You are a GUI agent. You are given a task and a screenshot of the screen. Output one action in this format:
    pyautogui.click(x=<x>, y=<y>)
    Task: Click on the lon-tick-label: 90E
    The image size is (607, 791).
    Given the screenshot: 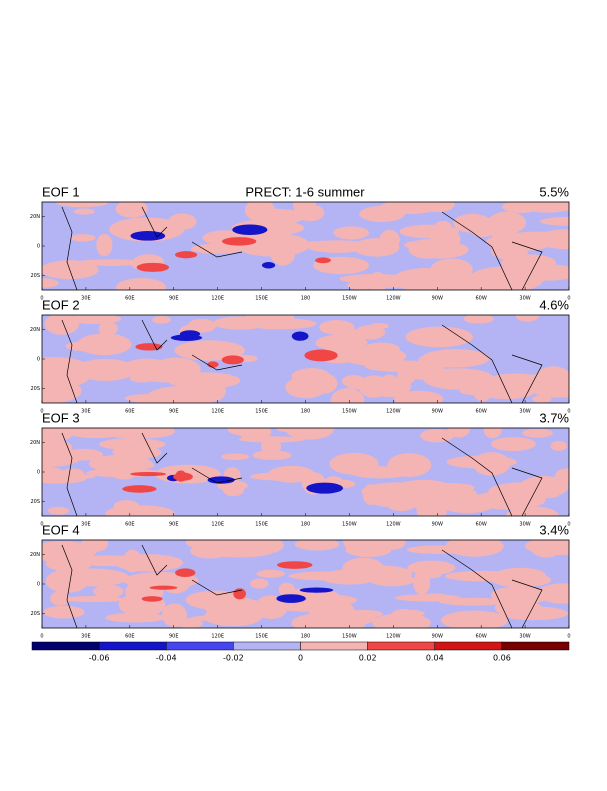 What is the action you would take?
    pyautogui.click(x=174, y=299)
    